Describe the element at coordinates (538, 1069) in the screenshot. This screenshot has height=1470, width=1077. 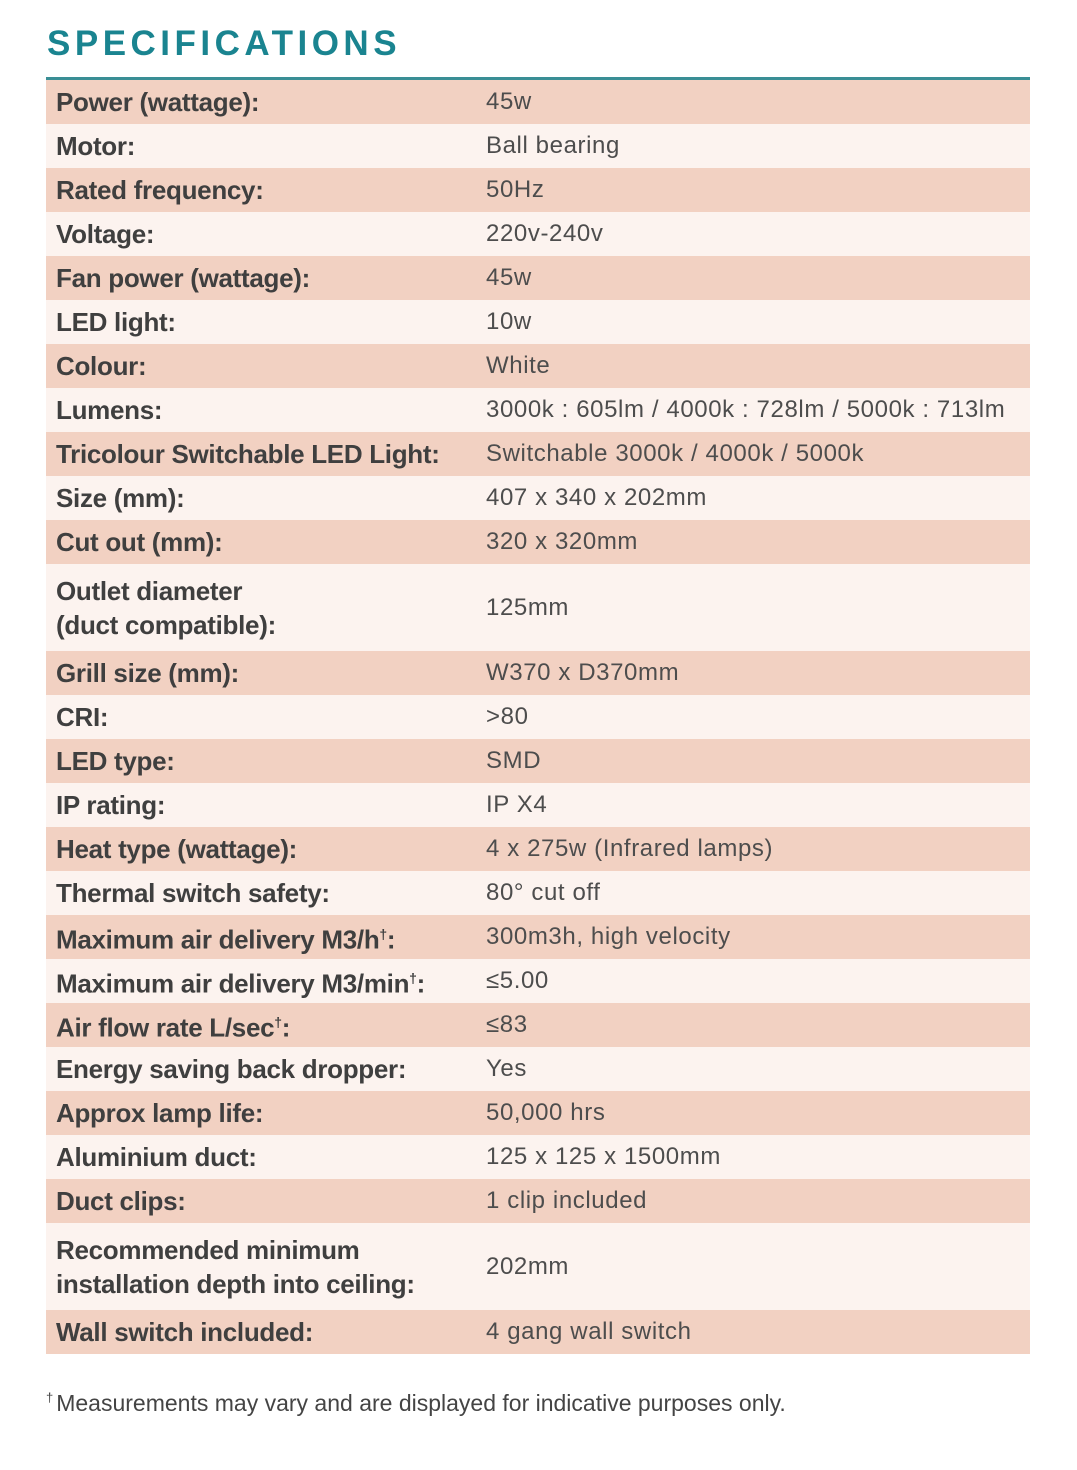
I see `spec-row: Energy saving back dropper: Yes` at that location.